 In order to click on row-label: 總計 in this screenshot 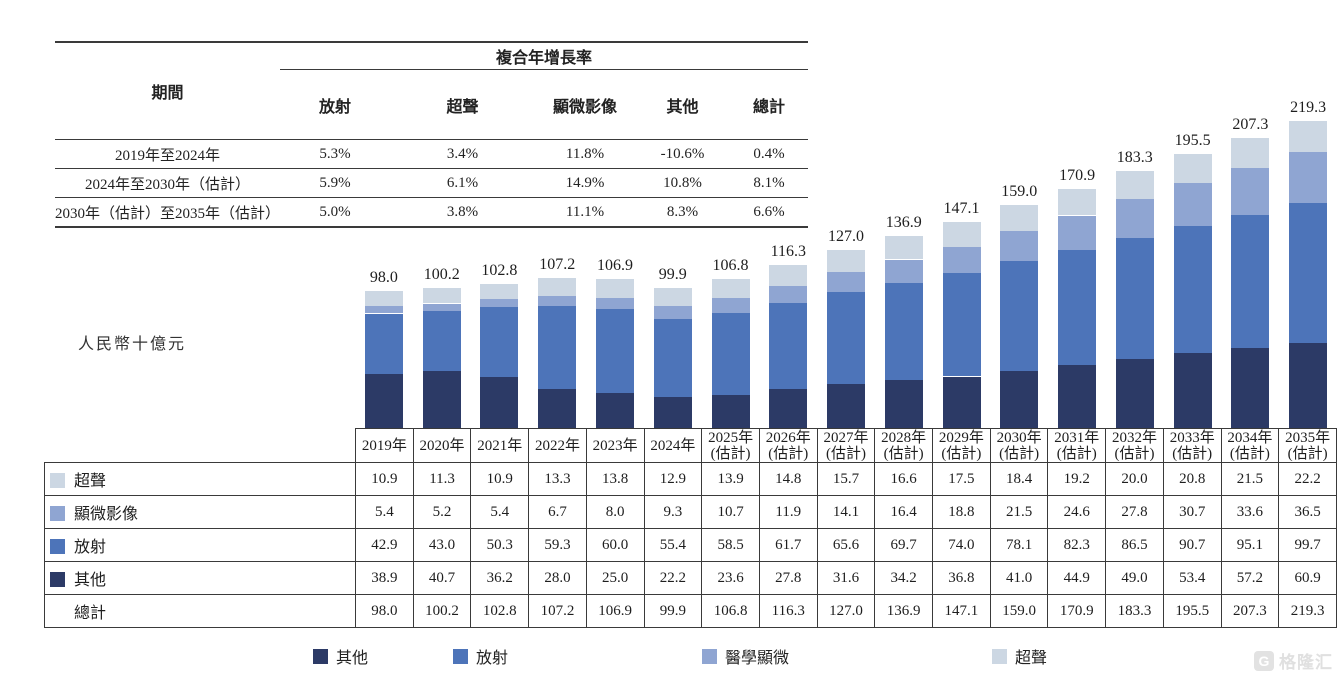, I will do `click(200, 611)`.